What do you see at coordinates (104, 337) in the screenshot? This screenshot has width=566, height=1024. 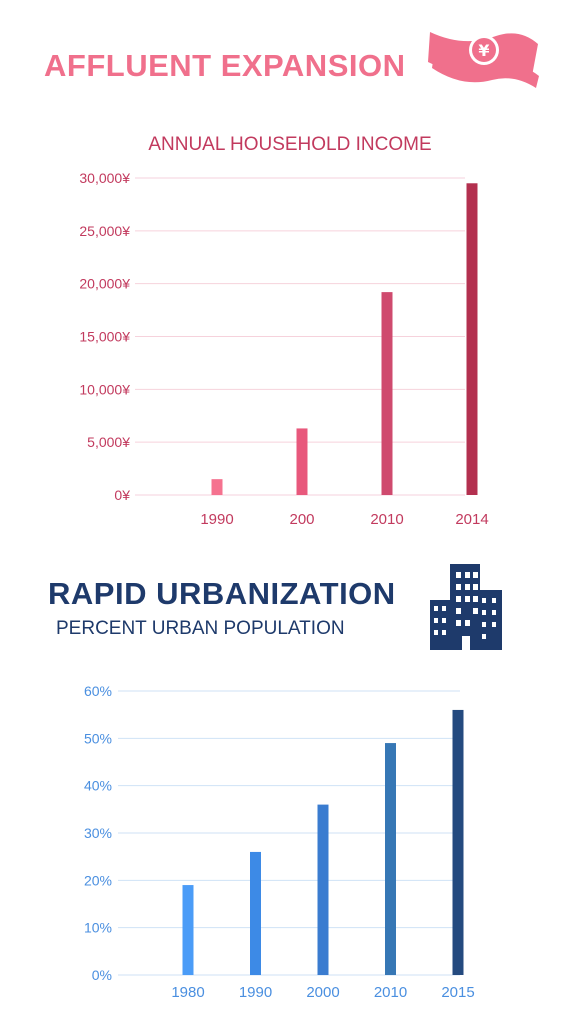 I see `y-tick-label: 15,000¥` at bounding box center [104, 337].